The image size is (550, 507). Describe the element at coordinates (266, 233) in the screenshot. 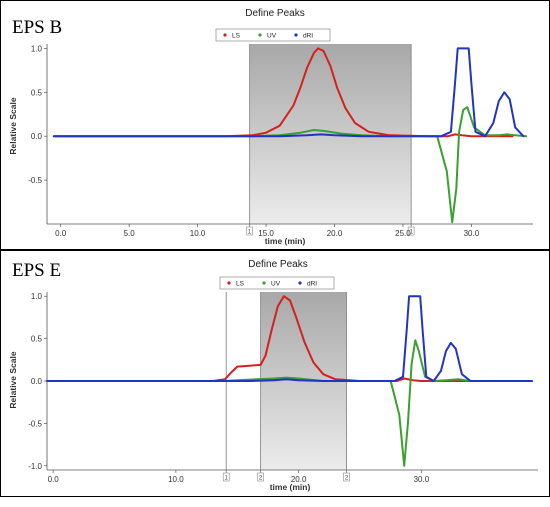

I see `x-tick-label: 15.0` at that location.